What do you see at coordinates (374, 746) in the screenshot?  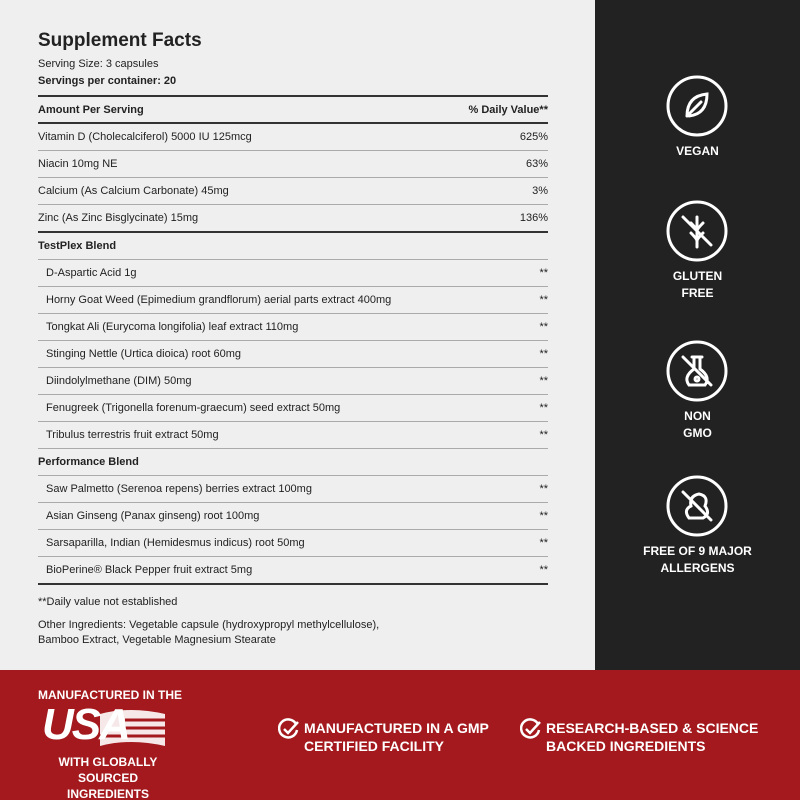 I see `claim-line: CERTIFIED FACILITY` at bounding box center [374, 746].